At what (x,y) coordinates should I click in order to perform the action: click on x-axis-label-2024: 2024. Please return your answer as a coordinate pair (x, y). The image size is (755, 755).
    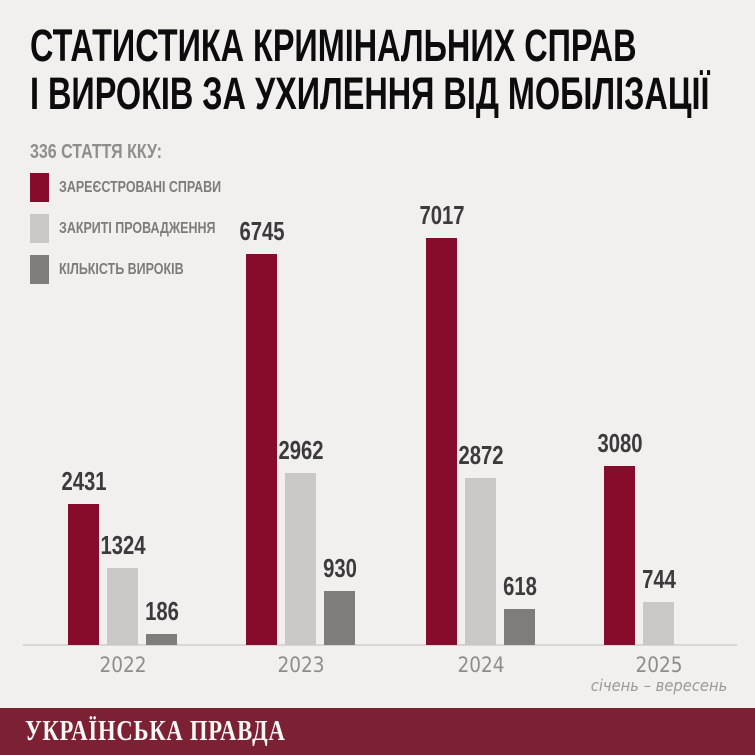
    Looking at the image, I should click on (480, 665).